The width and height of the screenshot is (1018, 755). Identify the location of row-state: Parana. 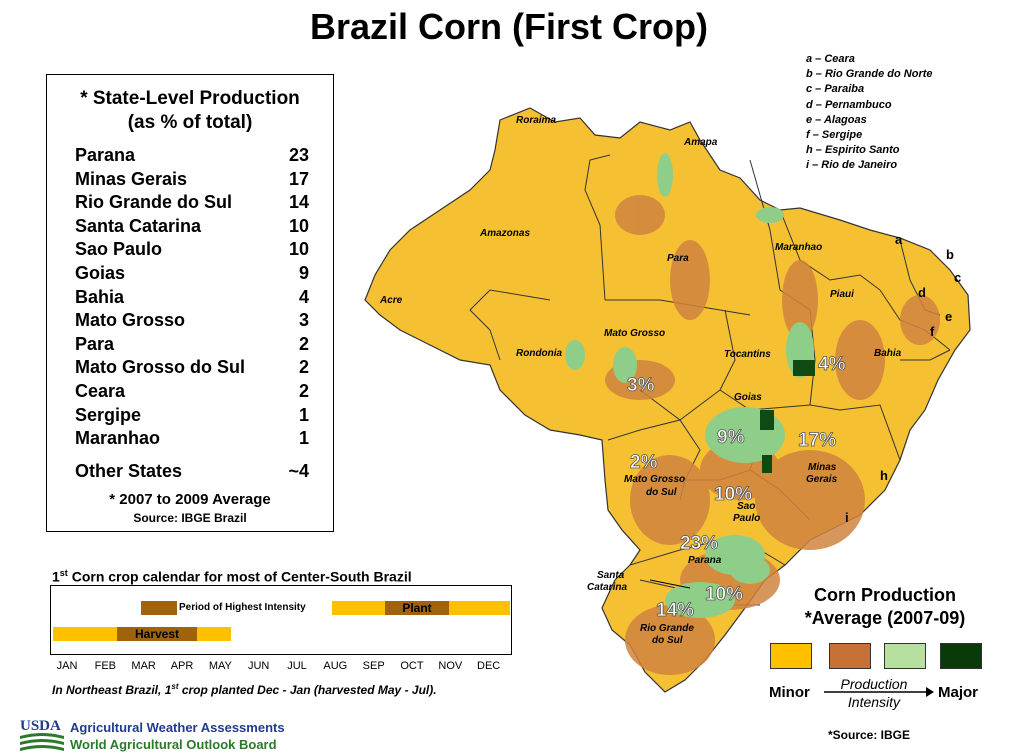
(105, 155).